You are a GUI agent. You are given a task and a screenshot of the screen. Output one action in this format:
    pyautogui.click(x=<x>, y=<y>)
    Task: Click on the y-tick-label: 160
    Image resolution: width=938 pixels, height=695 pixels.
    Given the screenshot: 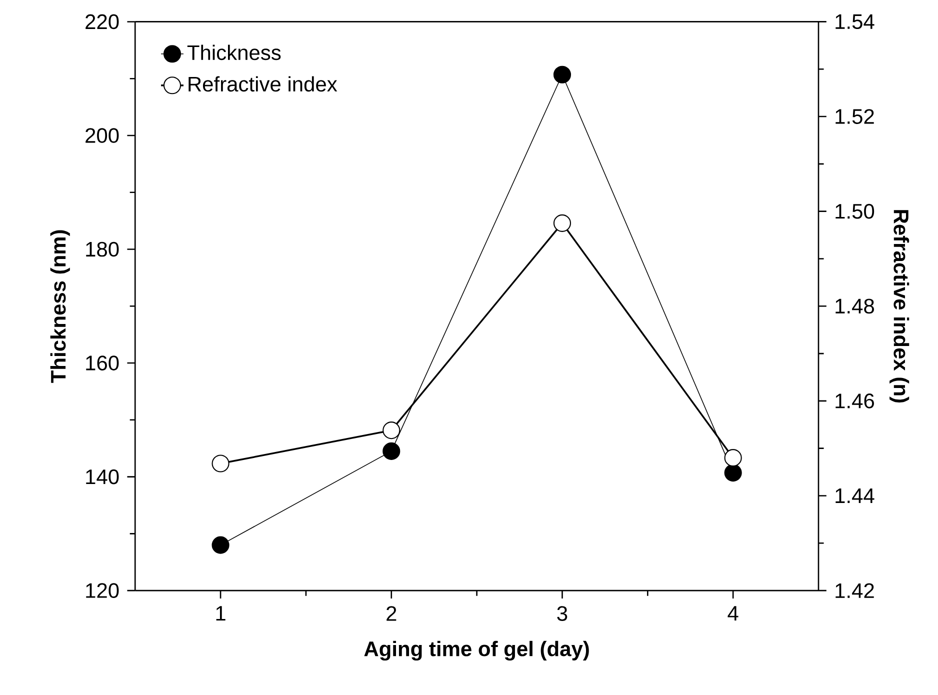 What is the action you would take?
    pyautogui.click(x=102, y=362)
    